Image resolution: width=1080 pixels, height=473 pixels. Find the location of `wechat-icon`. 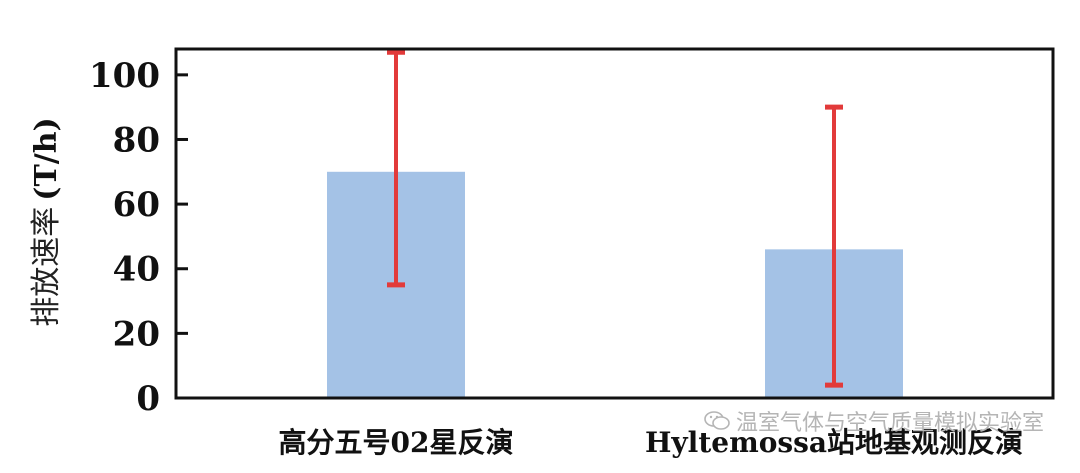

wechat-icon is located at coordinates (717, 420).